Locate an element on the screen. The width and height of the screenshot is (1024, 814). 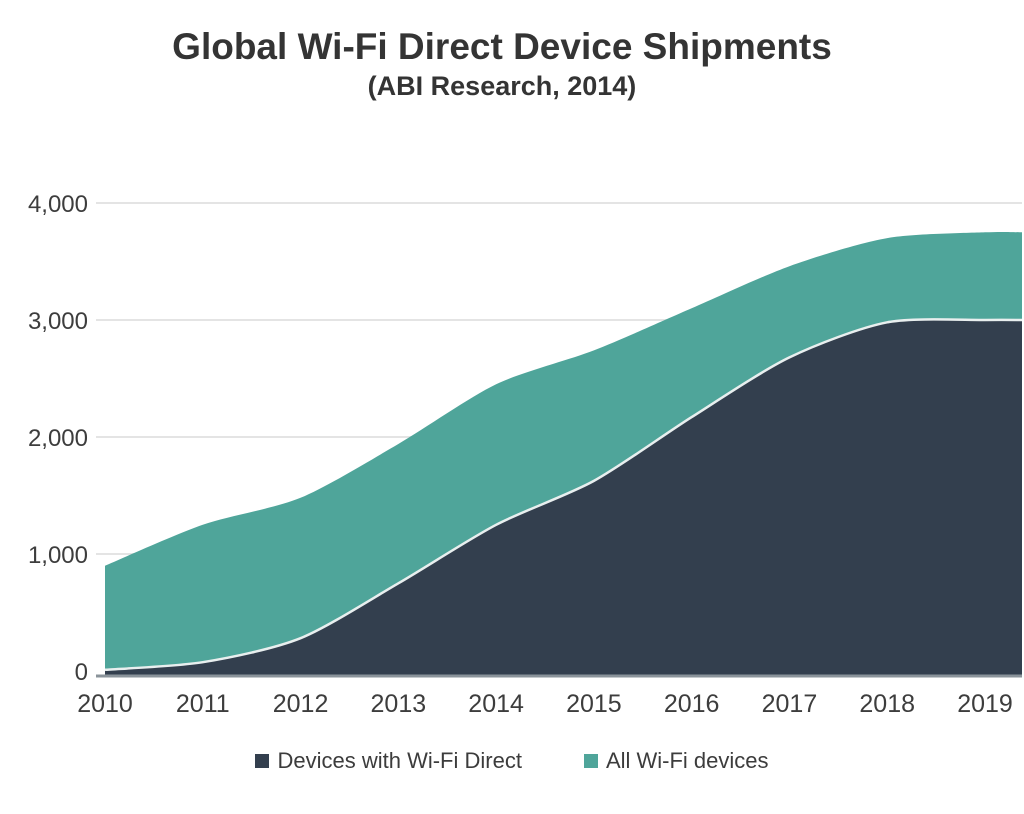
y-axis-tick-label: 0 is located at coordinates (81, 672).